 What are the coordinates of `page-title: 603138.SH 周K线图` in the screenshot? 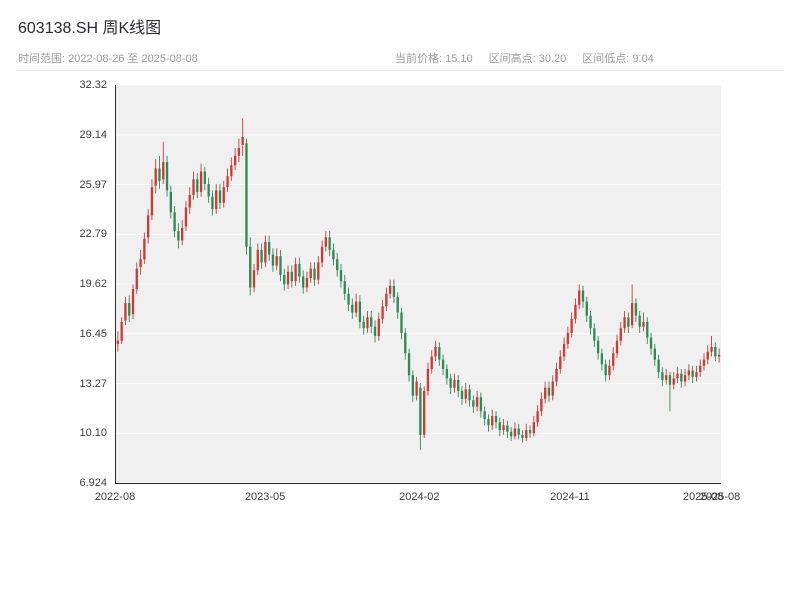 It's located at (90, 28).